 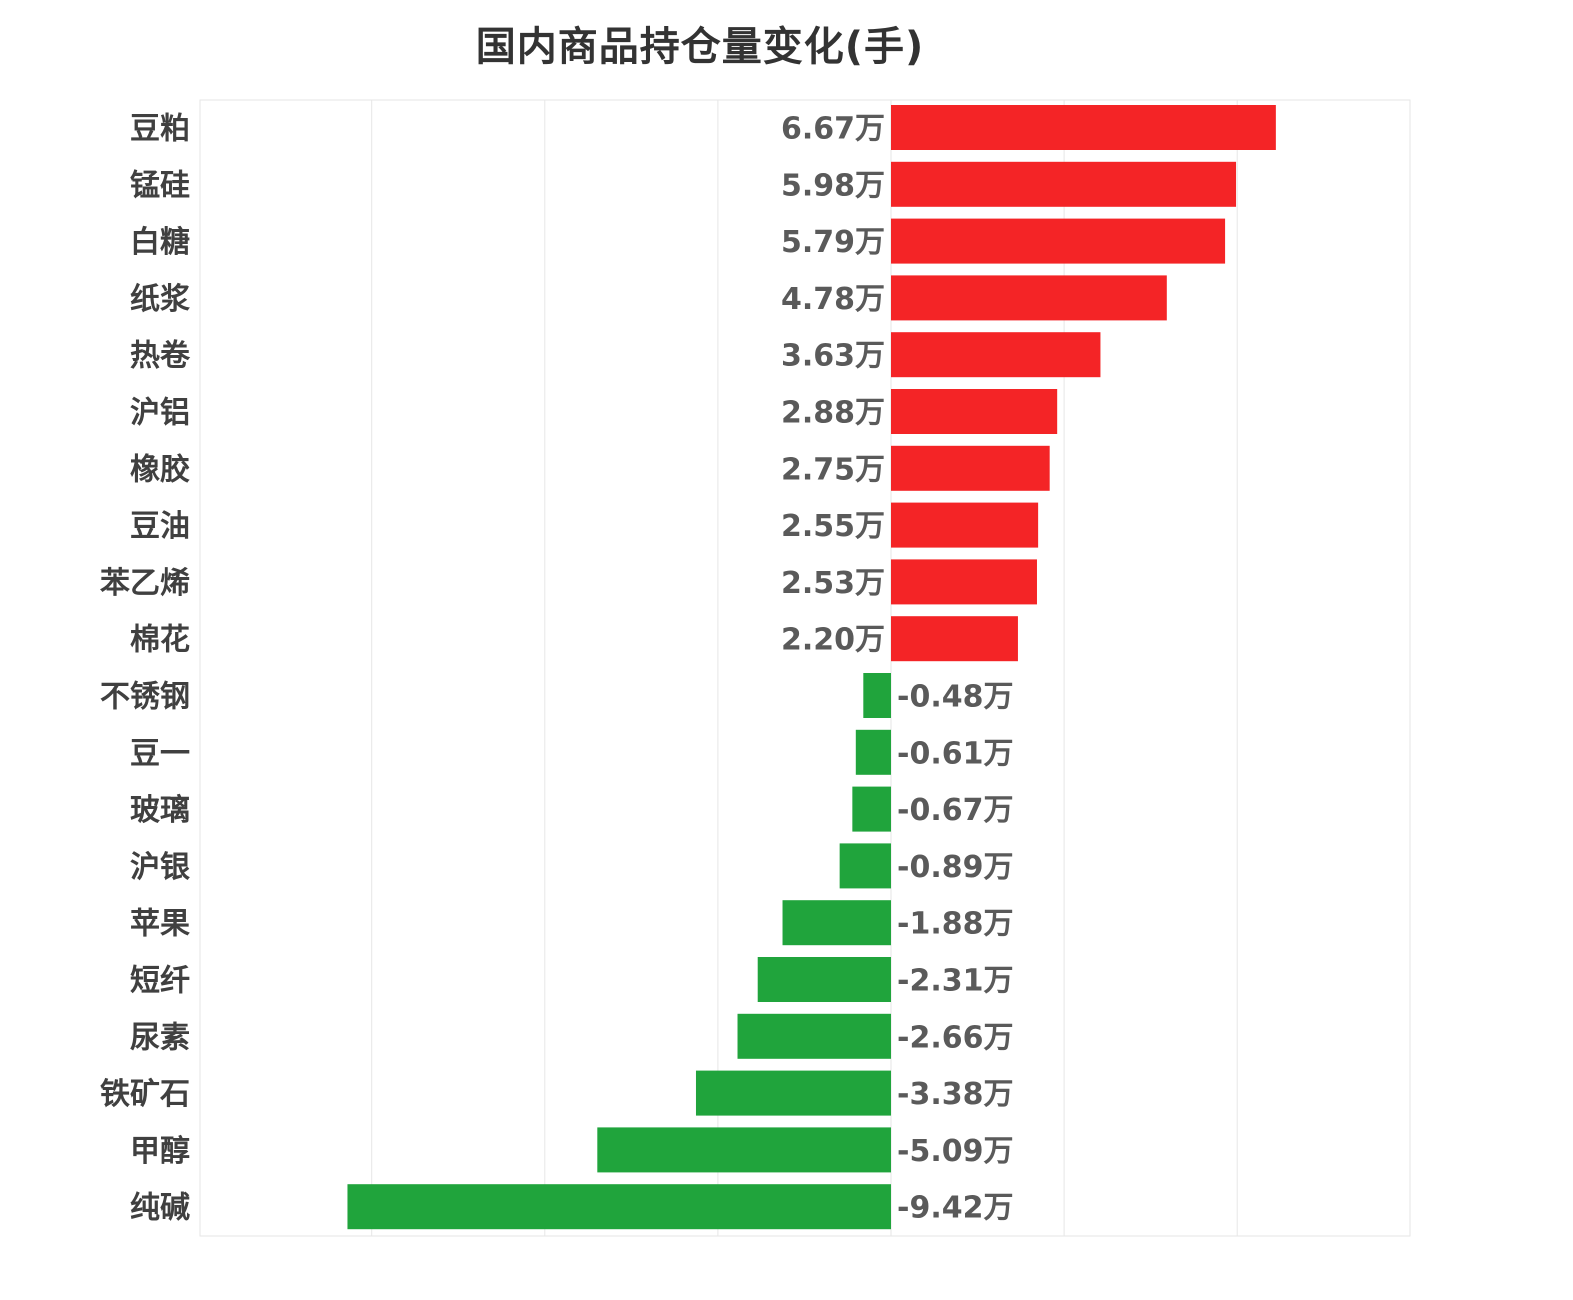 I want to click on category-label: 苹果, so click(x=160, y=924).